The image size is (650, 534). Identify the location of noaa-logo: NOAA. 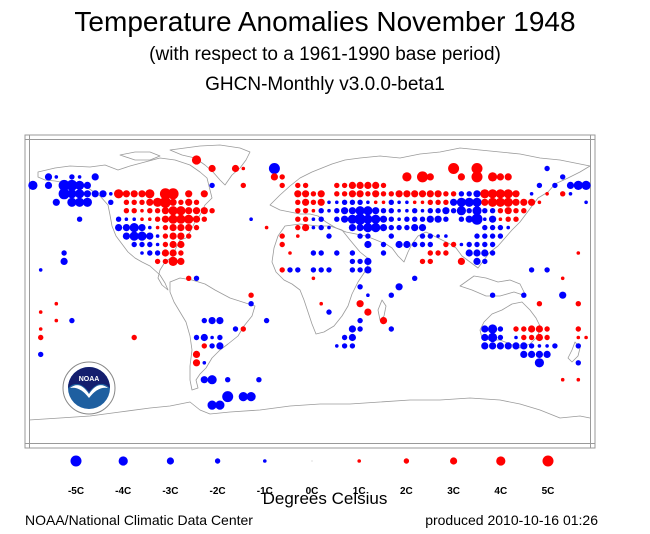
(89, 388).